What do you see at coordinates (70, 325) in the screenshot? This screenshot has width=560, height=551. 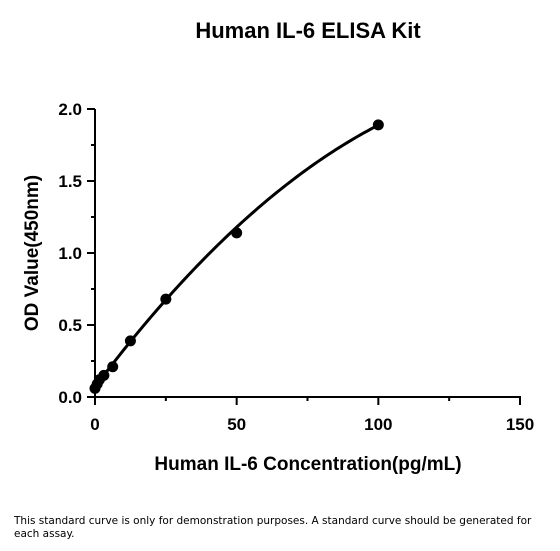 I see `y-tick-label: 0.5` at bounding box center [70, 325].